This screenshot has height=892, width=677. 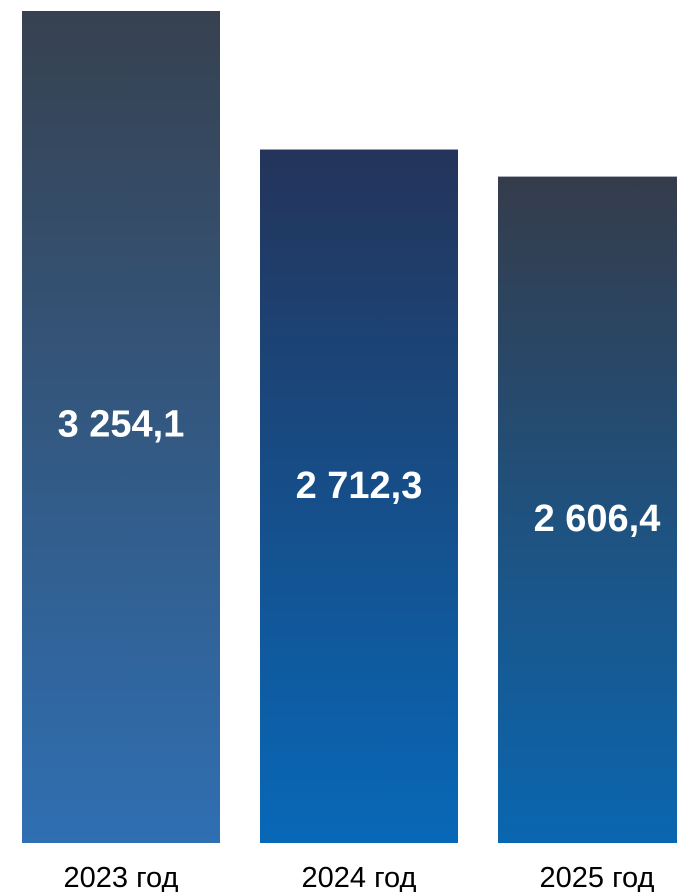 What do you see at coordinates (121, 877) in the screenshot?
I see `category-label-1: 2023 год` at bounding box center [121, 877].